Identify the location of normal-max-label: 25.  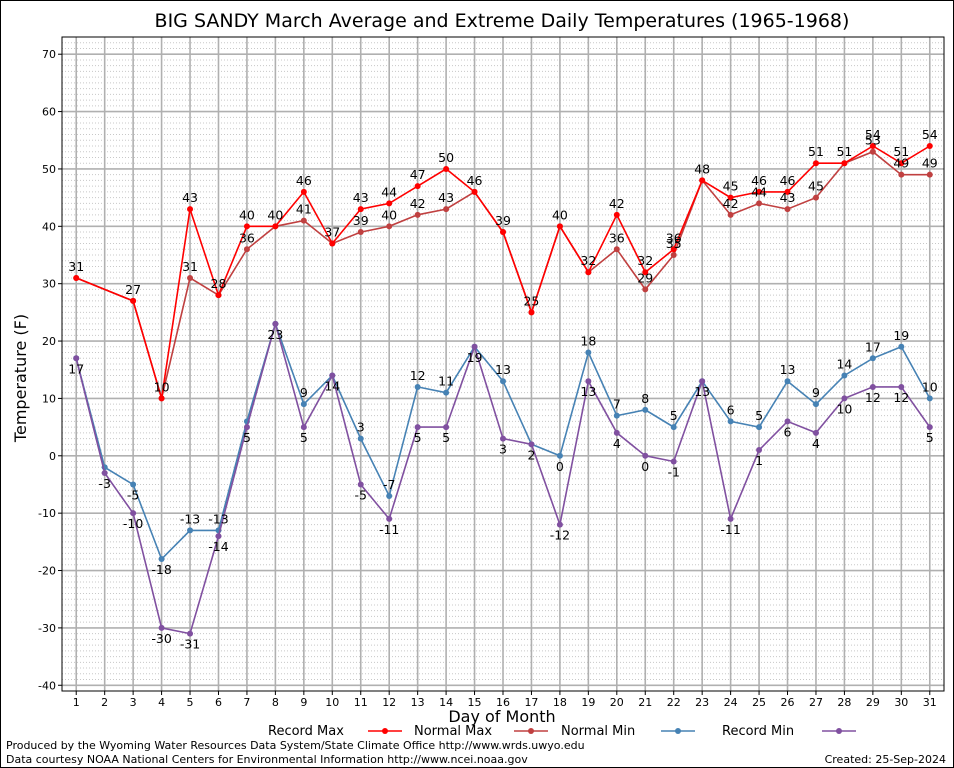
(531, 300).